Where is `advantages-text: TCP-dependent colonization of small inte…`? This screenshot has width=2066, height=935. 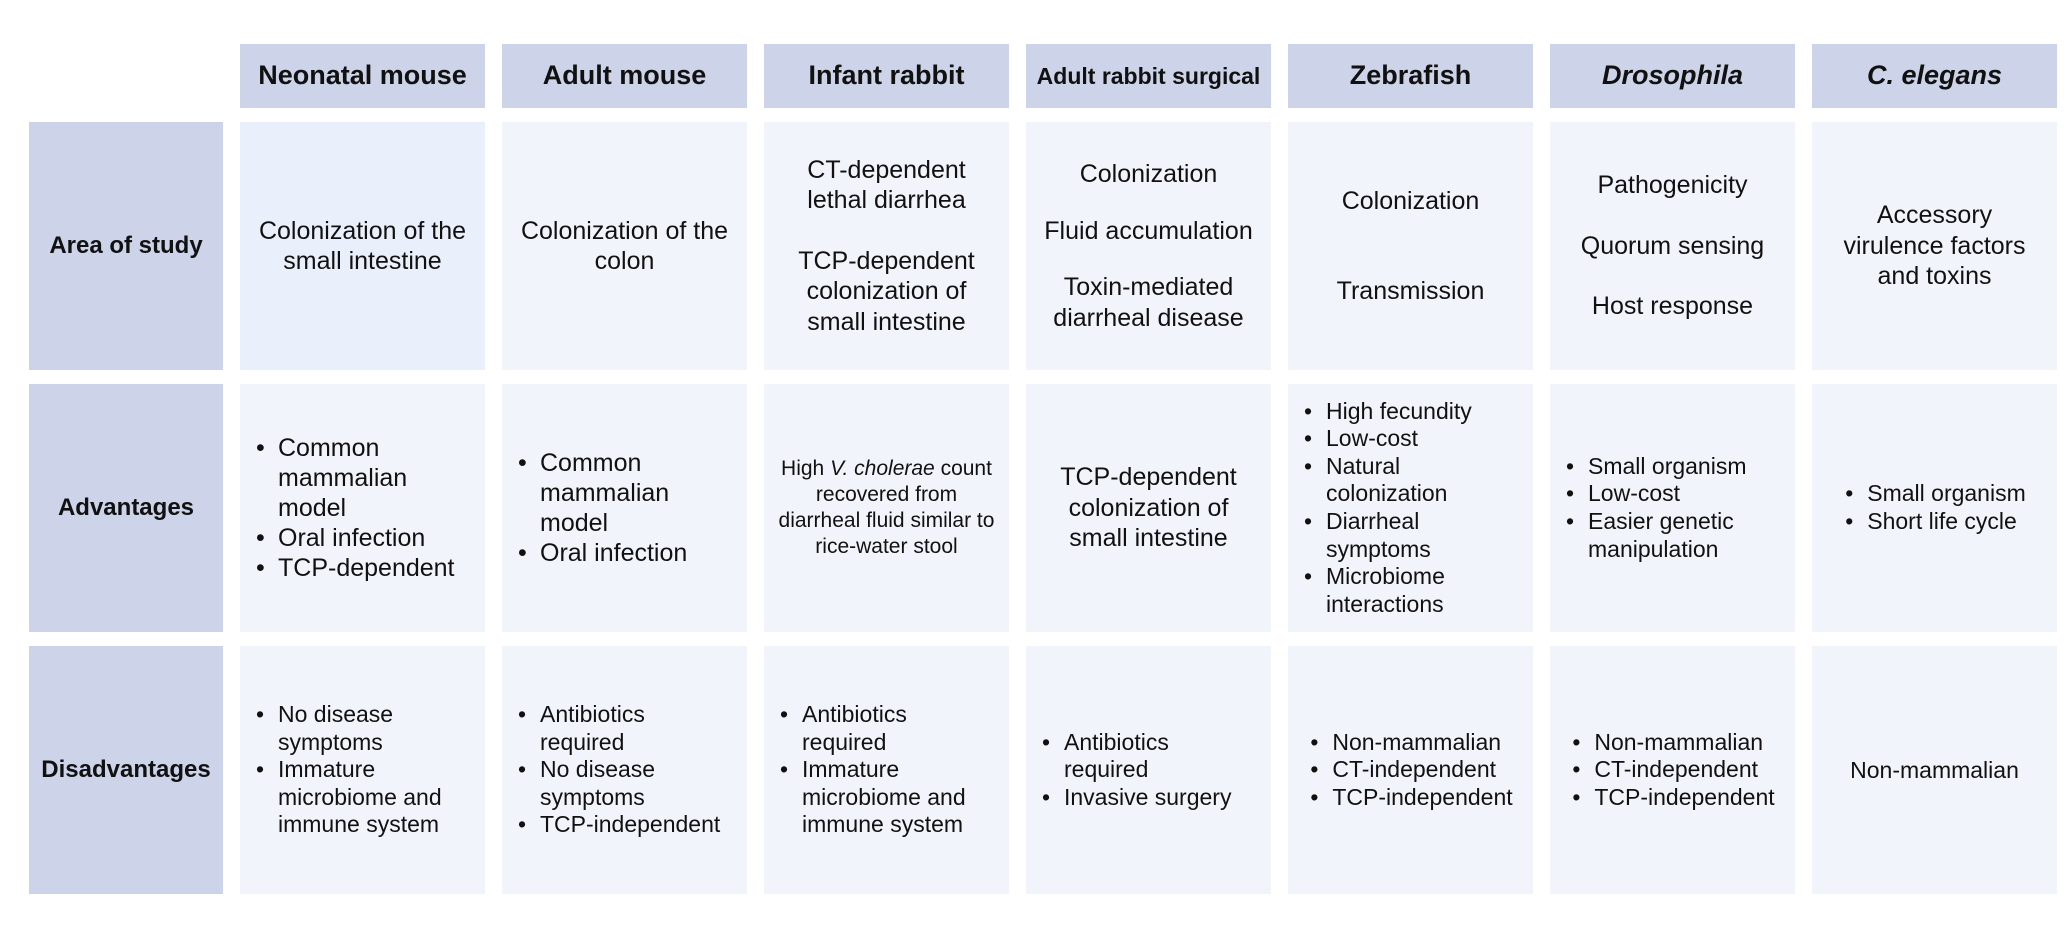 advantages-text: TCP-dependent colonization of small inte… is located at coordinates (1148, 508).